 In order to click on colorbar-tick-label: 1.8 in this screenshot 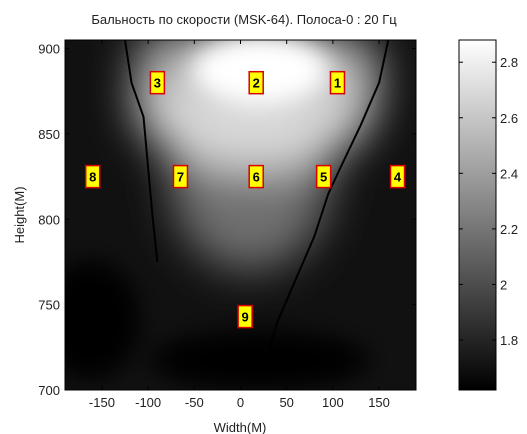, I will do `click(509, 340)`.